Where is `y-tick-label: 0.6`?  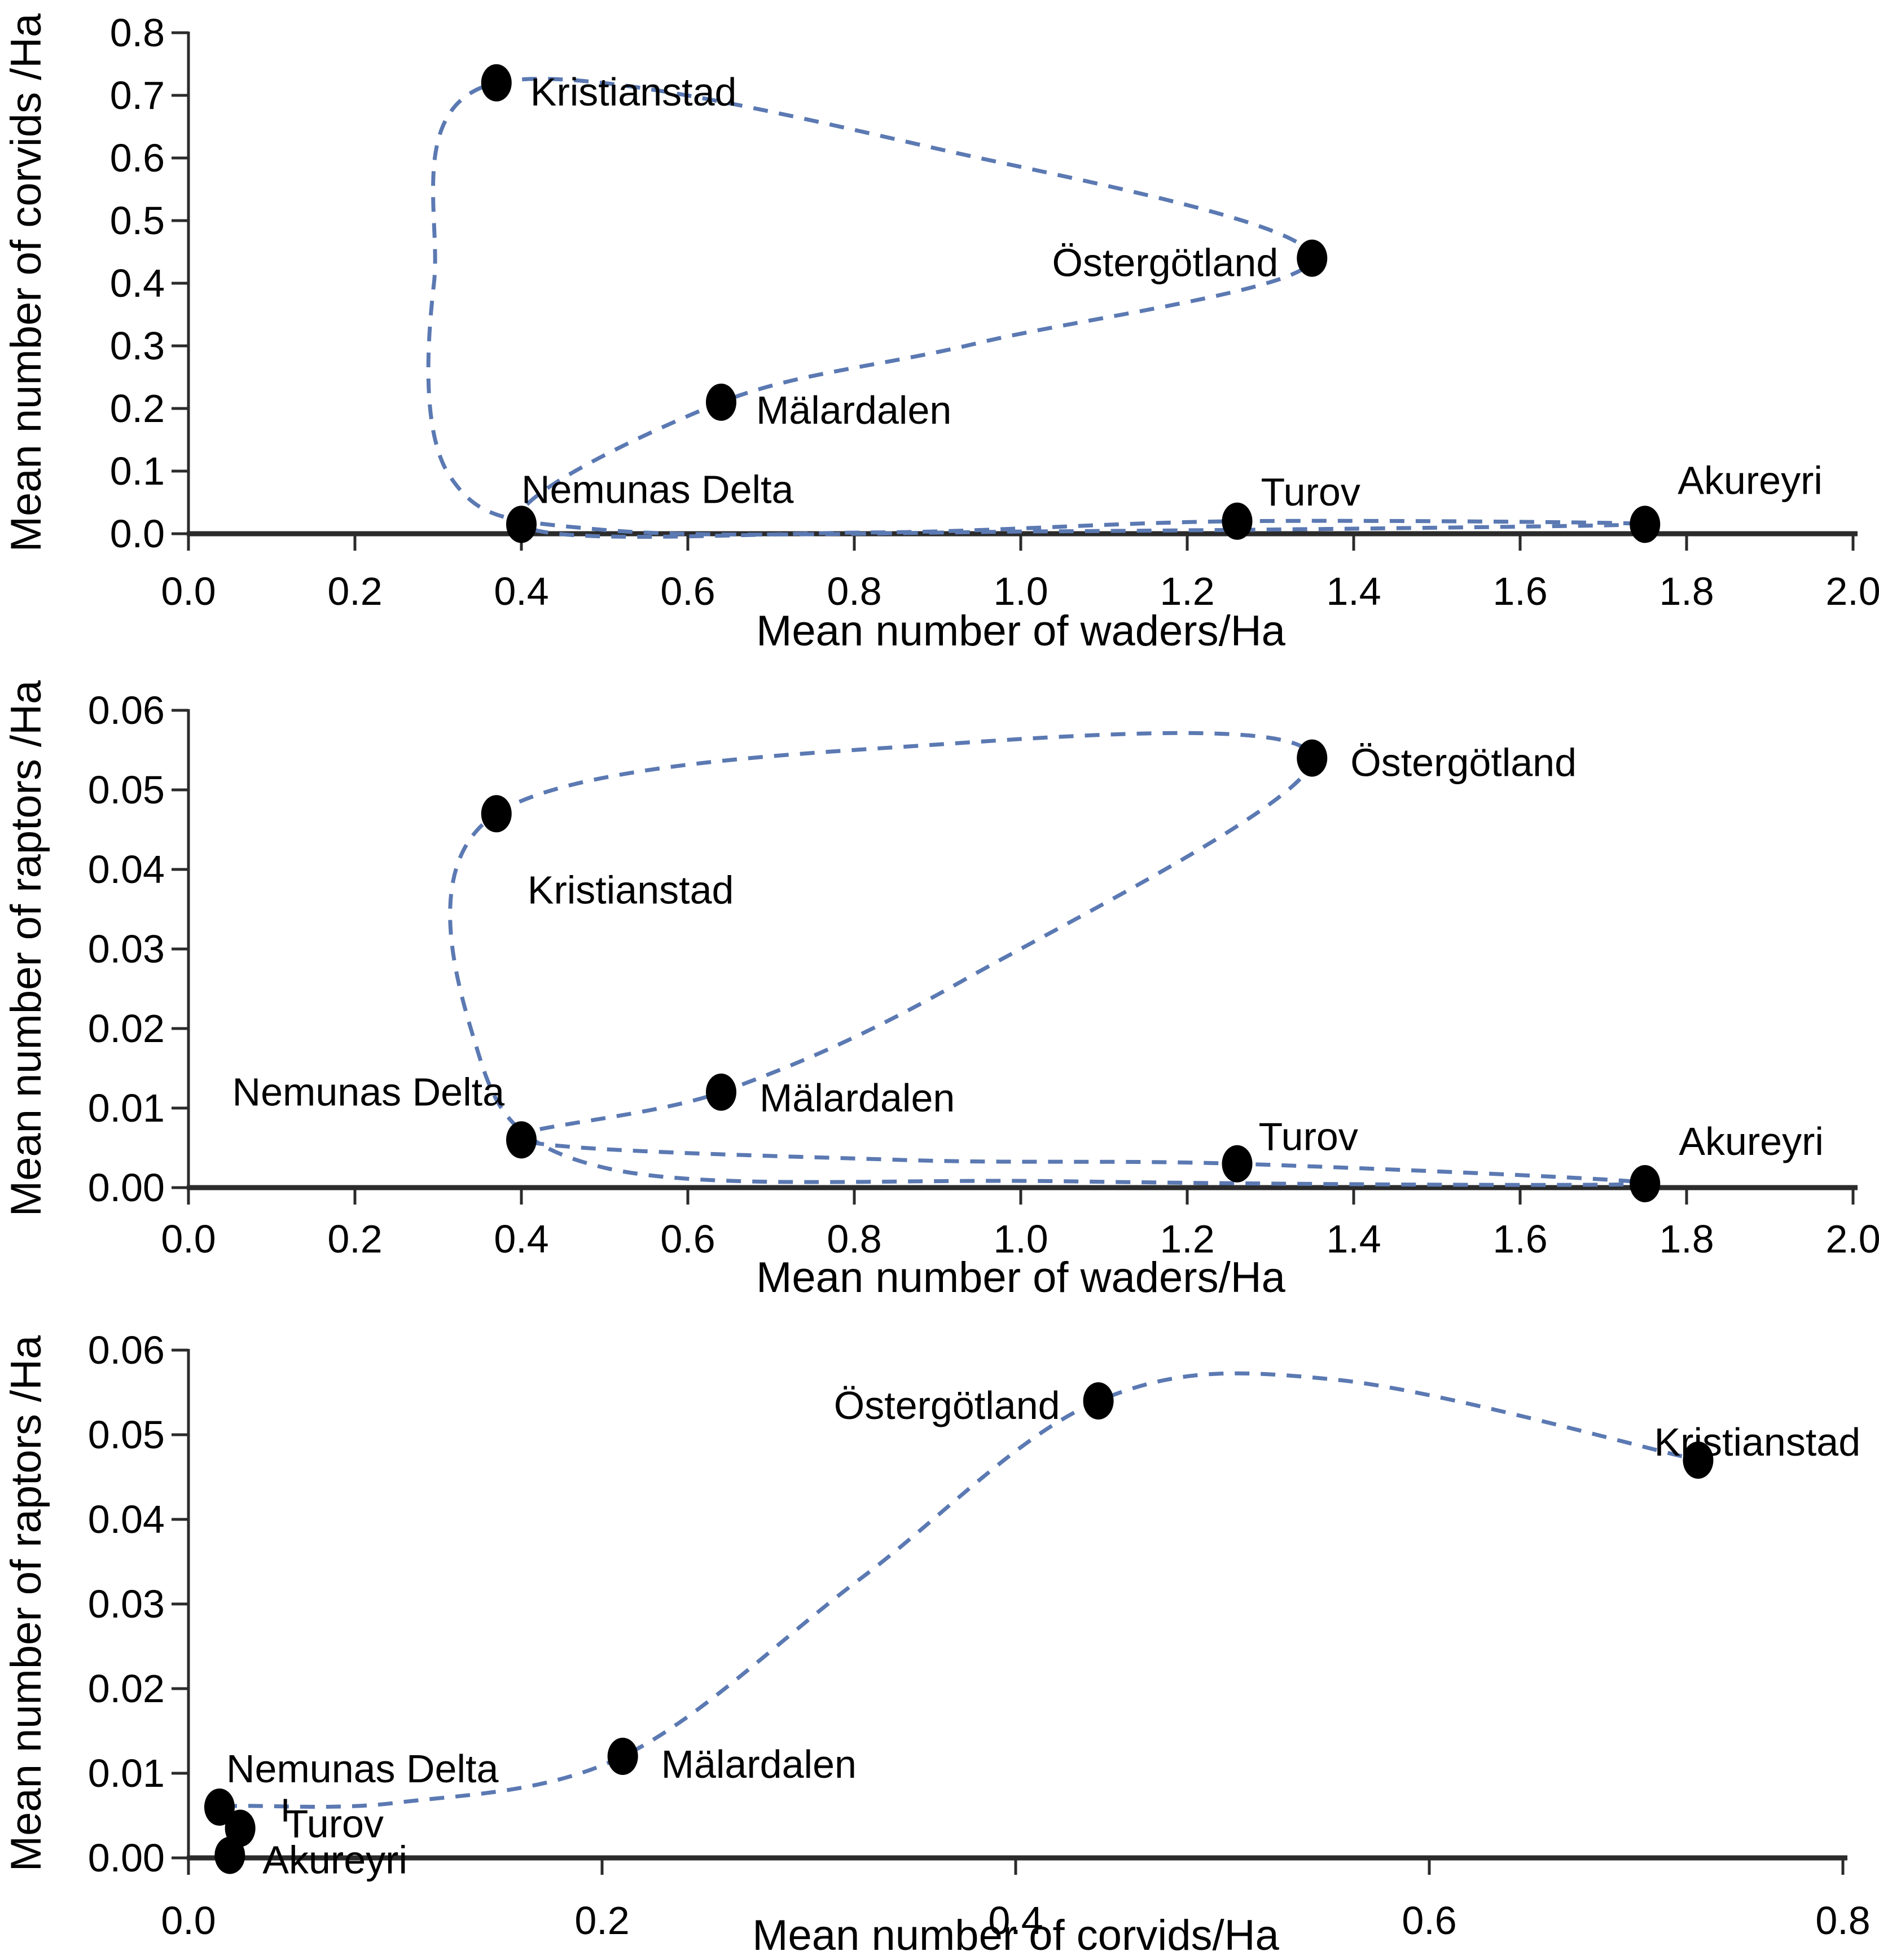 y-tick-label: 0.6 is located at coordinates (137, 158).